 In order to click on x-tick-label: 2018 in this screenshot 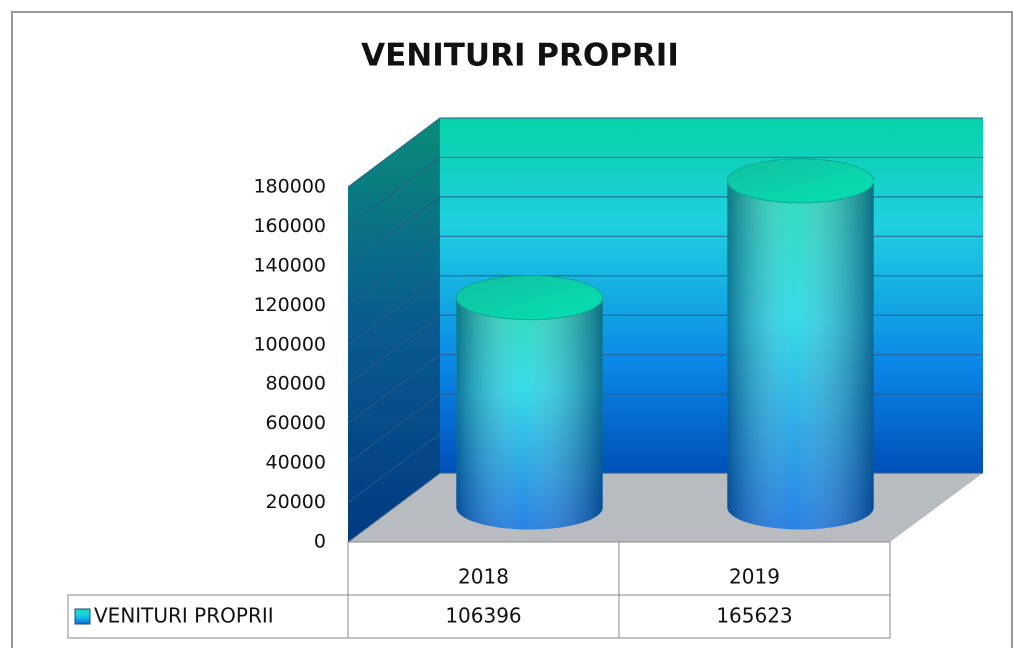, I will do `click(483, 577)`.